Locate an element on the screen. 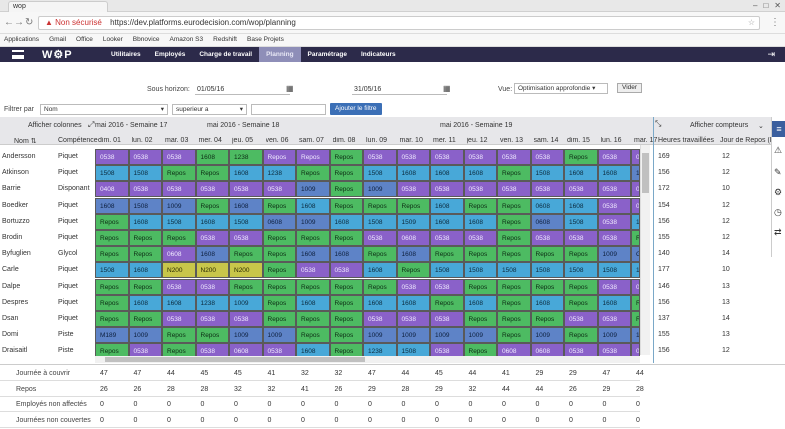 The height and width of the screenshot is (429, 785). day-header: mar. 10 is located at coordinates (411, 140).